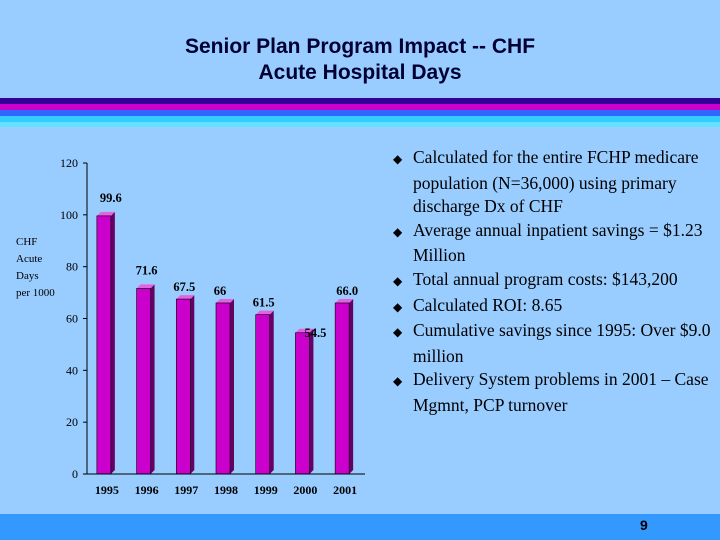  I want to click on x-tick-label: 1998, so click(226, 490).